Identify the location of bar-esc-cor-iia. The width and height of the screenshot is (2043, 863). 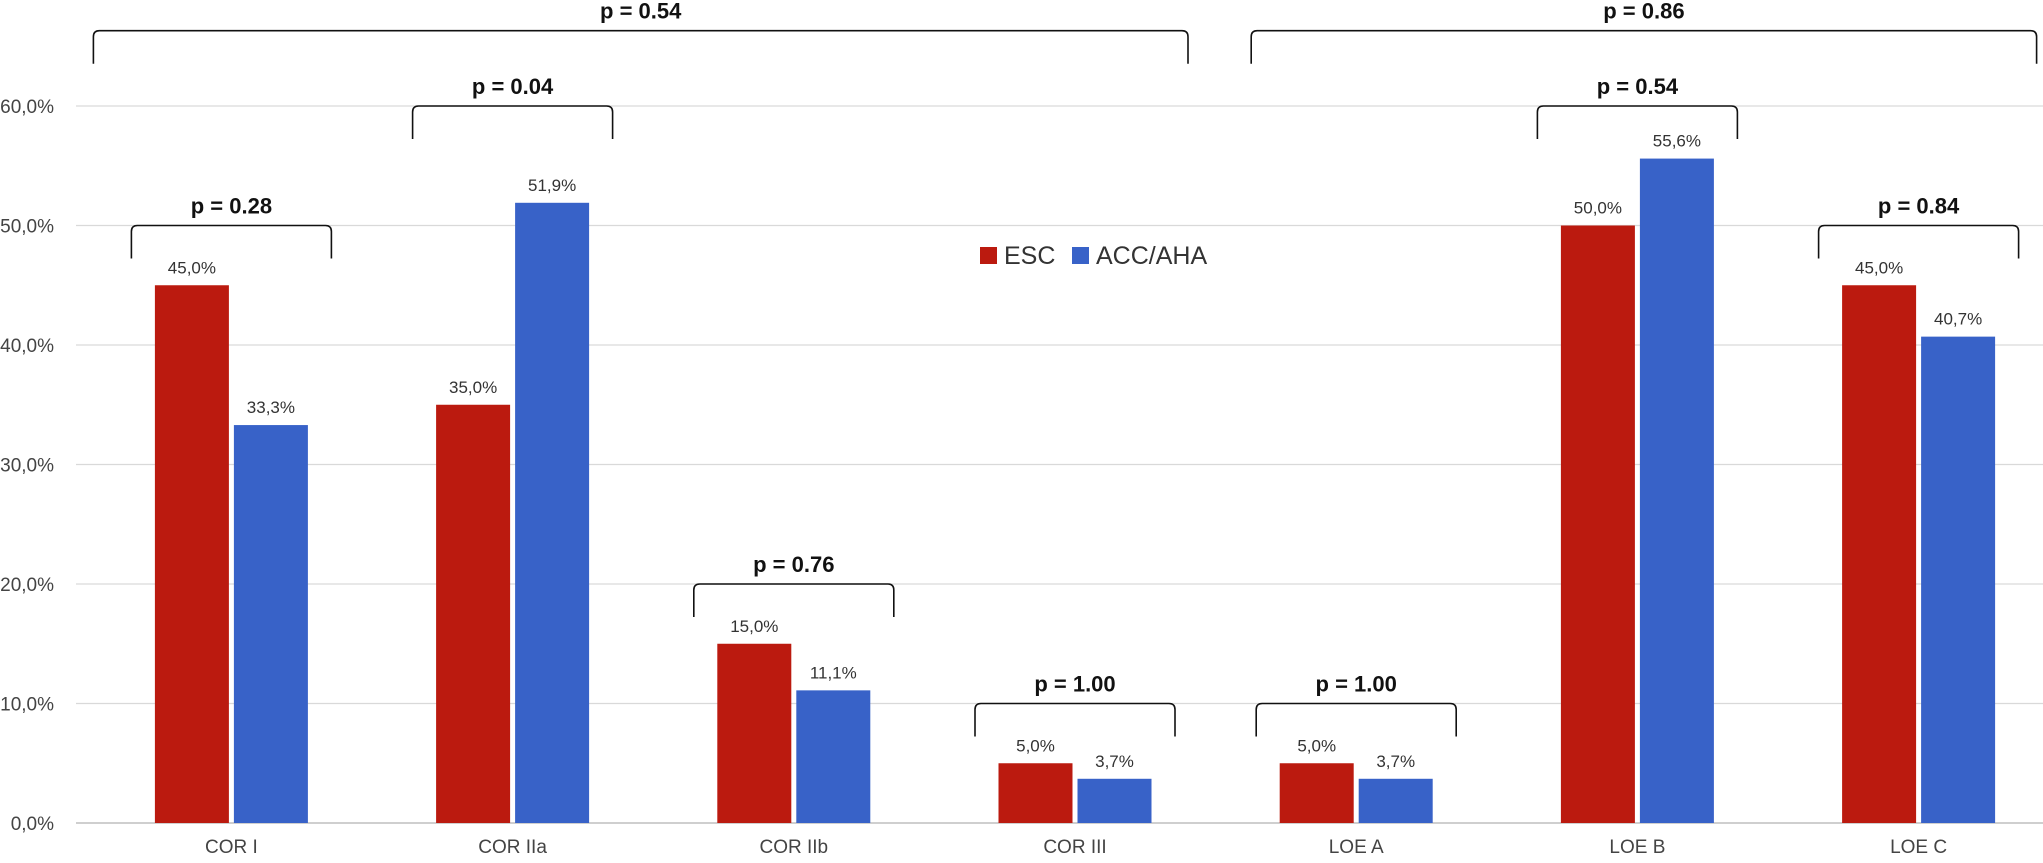
(473, 613).